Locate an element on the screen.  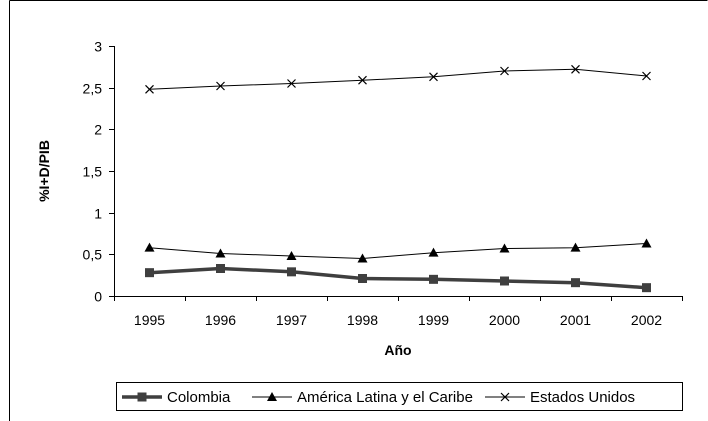
legend-item-2: América Latina y el Caribe is located at coordinates (362, 397).